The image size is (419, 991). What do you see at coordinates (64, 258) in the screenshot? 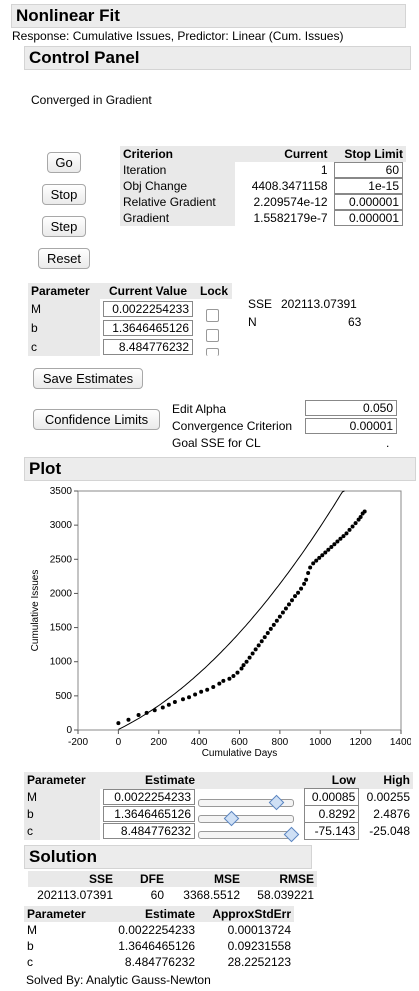
I see `reset-button: Reset` at bounding box center [64, 258].